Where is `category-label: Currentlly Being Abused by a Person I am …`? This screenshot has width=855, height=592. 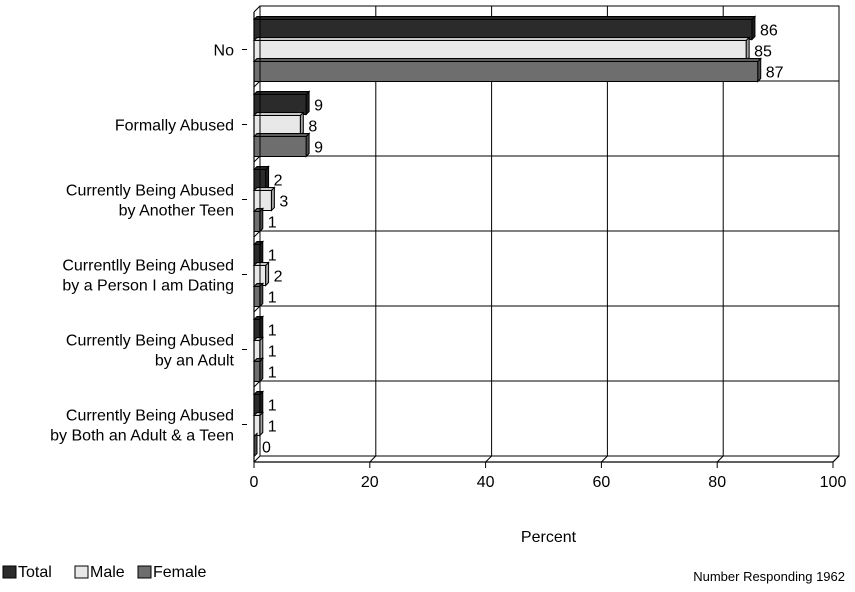
category-label: Currentlly Being Abused by a Person I am … is located at coordinates (148, 276).